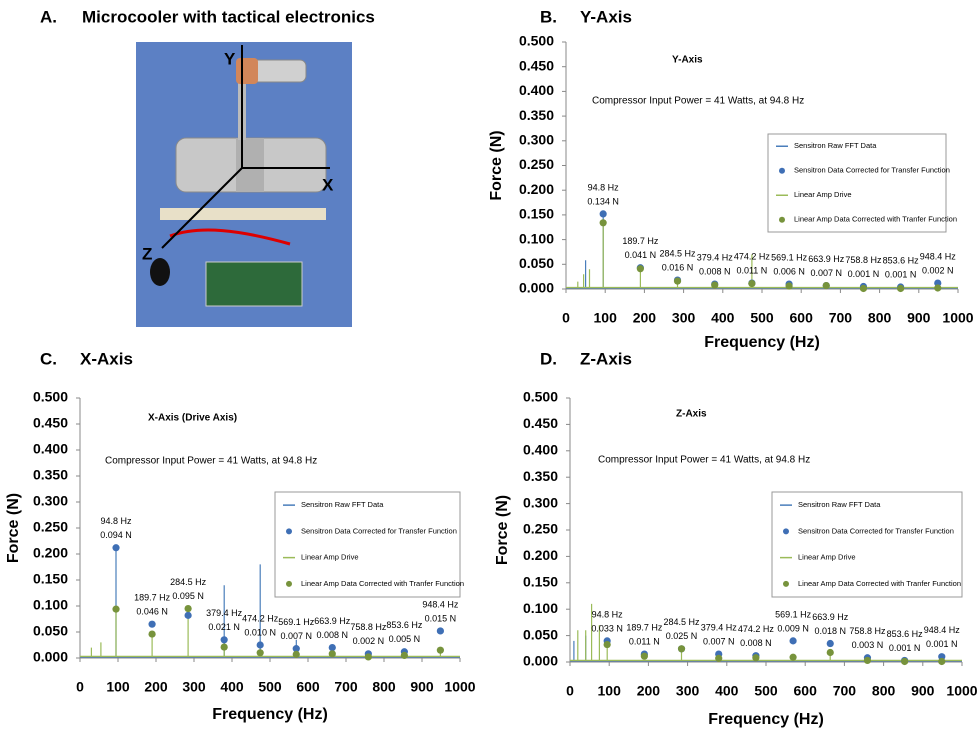  I want to click on panel-label: B., so click(548, 16).